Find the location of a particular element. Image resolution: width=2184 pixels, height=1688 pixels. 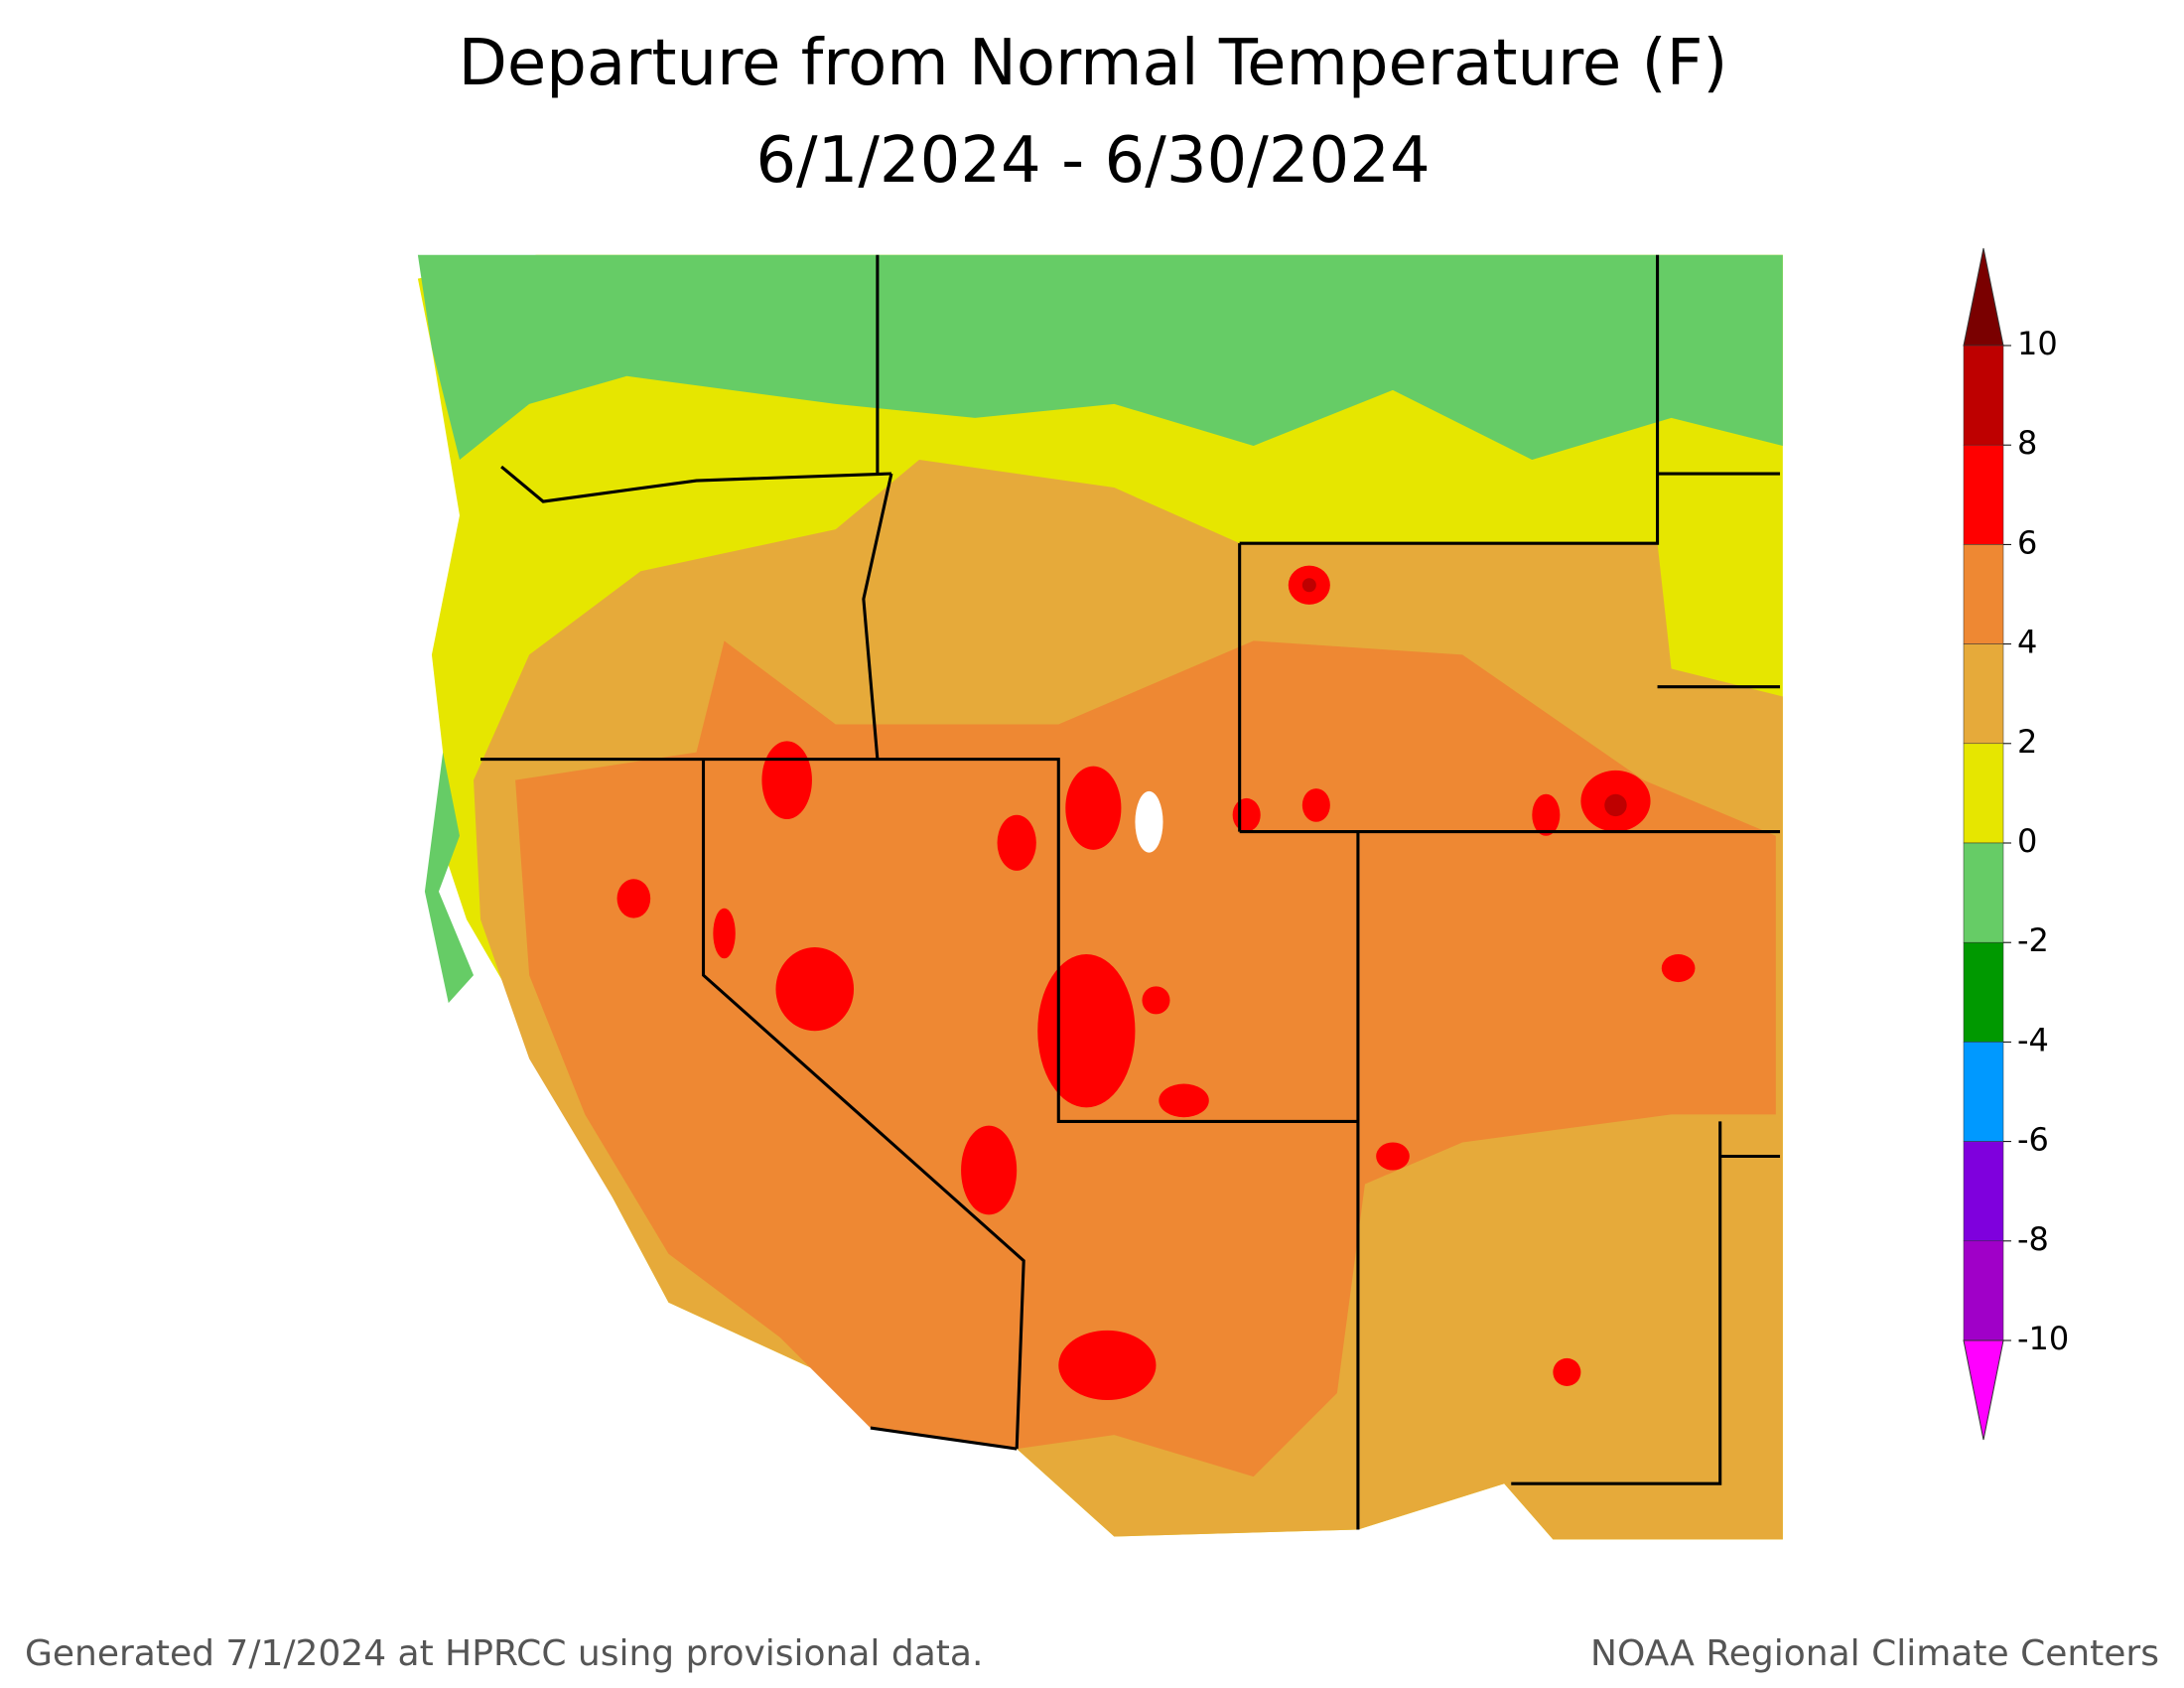

colorbar-label: -10 is located at coordinates (2043, 1338).